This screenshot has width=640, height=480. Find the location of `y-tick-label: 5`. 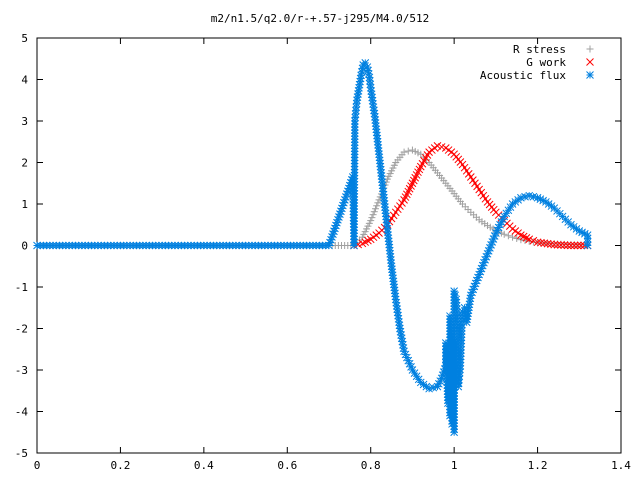

y-tick-label: 5 is located at coordinates (24, 38).